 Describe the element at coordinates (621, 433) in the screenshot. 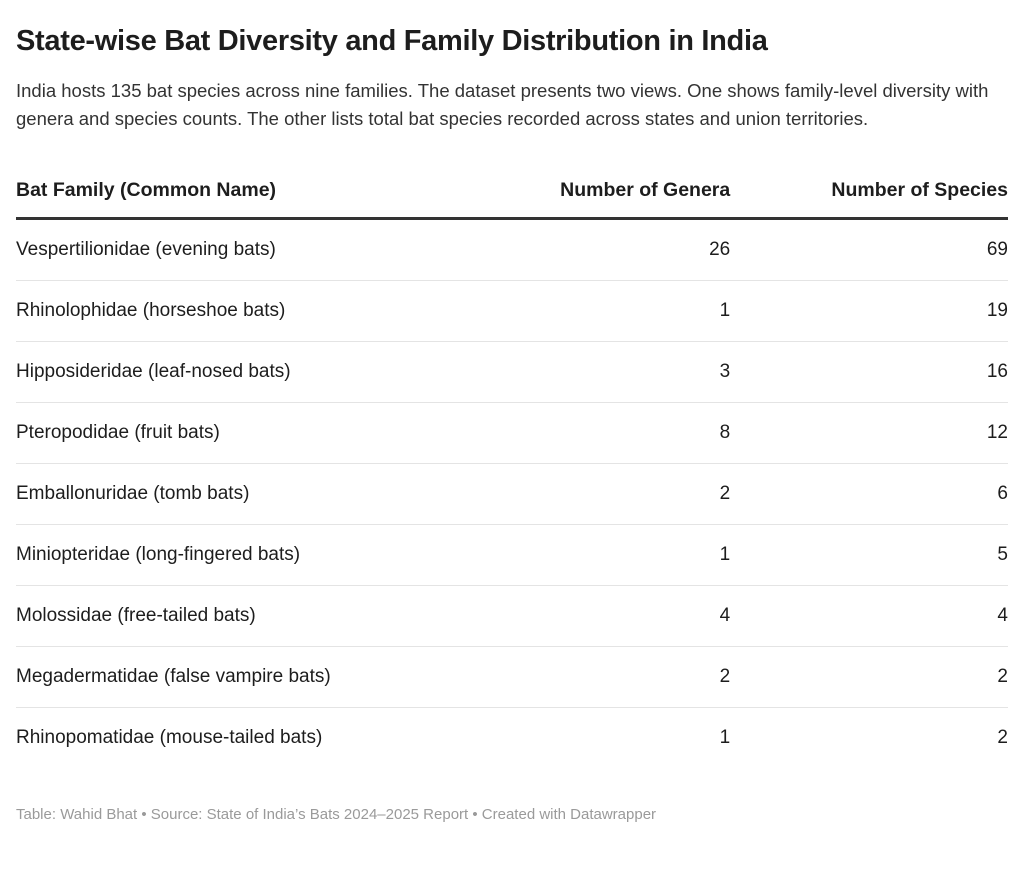

I see `cell-genera: 8` at that location.